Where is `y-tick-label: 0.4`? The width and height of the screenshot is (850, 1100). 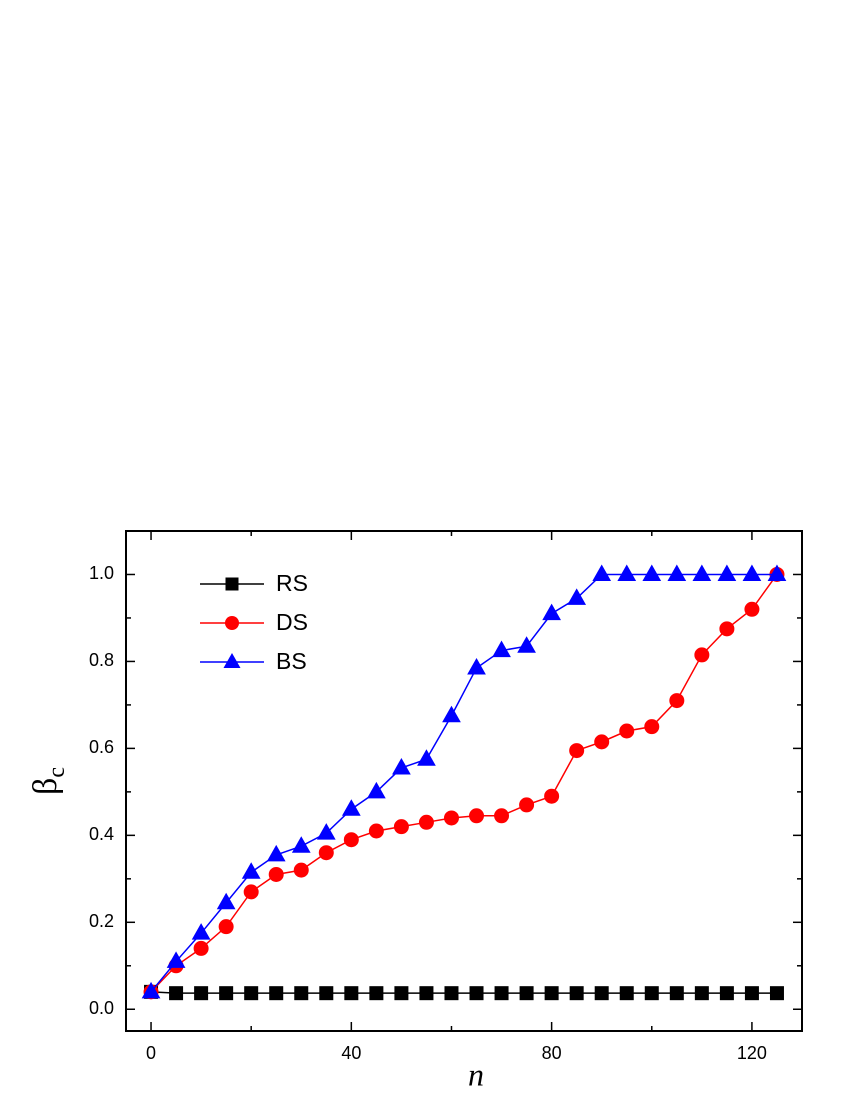
y-tick-label: 0.4 is located at coordinates (101, 834).